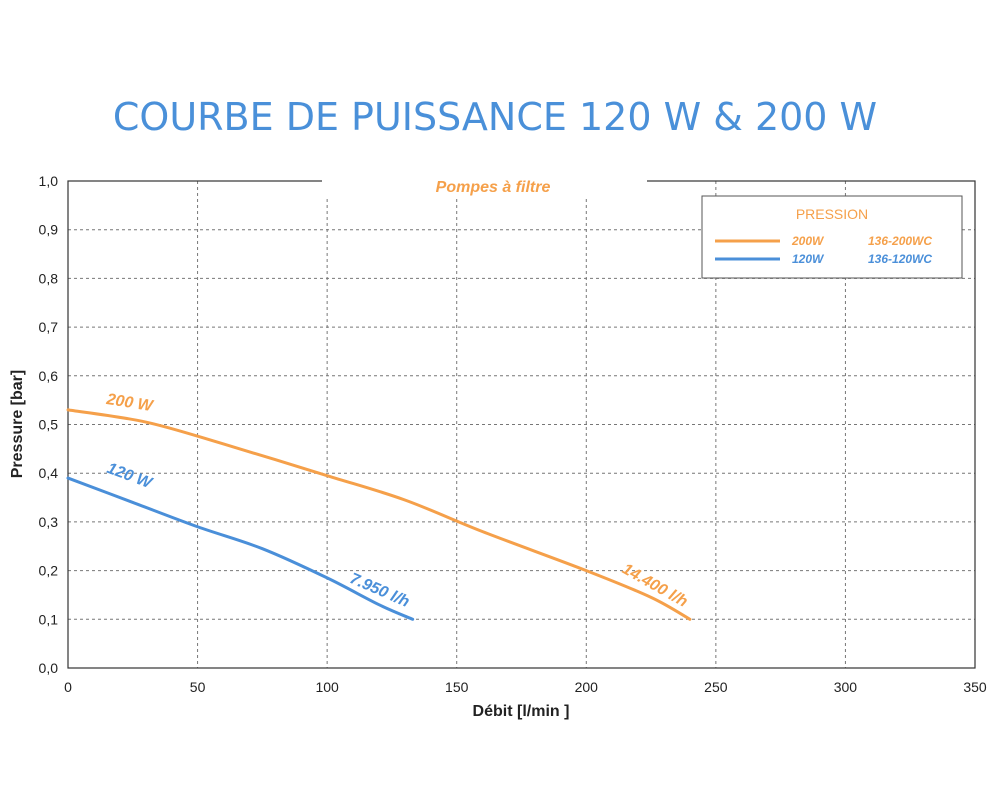  Describe the element at coordinates (49, 522) in the screenshot. I see `y-tick-label: 0,3` at that location.